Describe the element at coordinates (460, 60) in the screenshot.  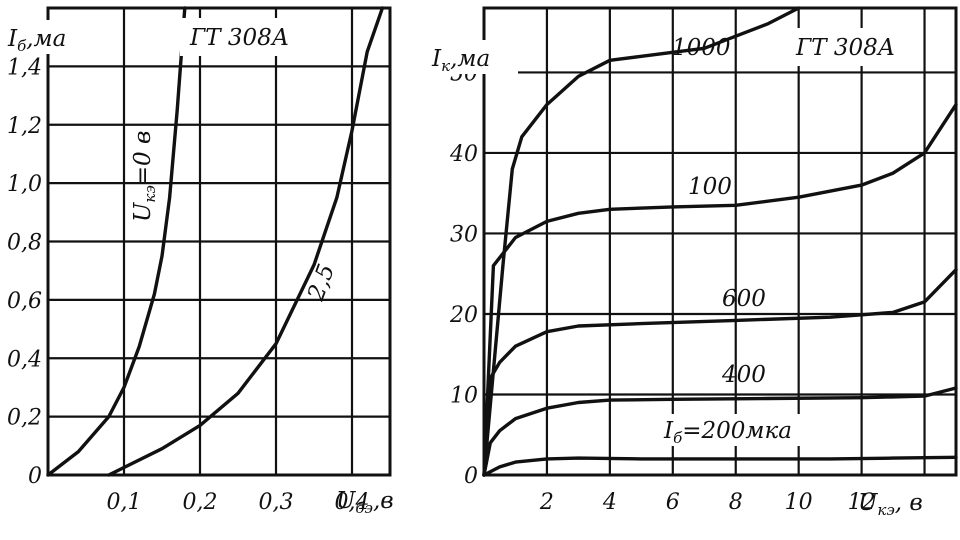
I see `right-y-axis-label: Iк,ма` at that location.